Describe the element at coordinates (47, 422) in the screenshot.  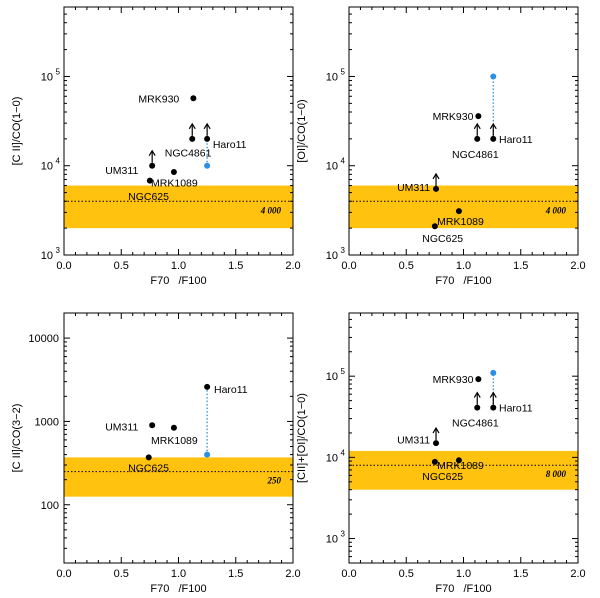
I see `y-tick-label: 1000` at that location.